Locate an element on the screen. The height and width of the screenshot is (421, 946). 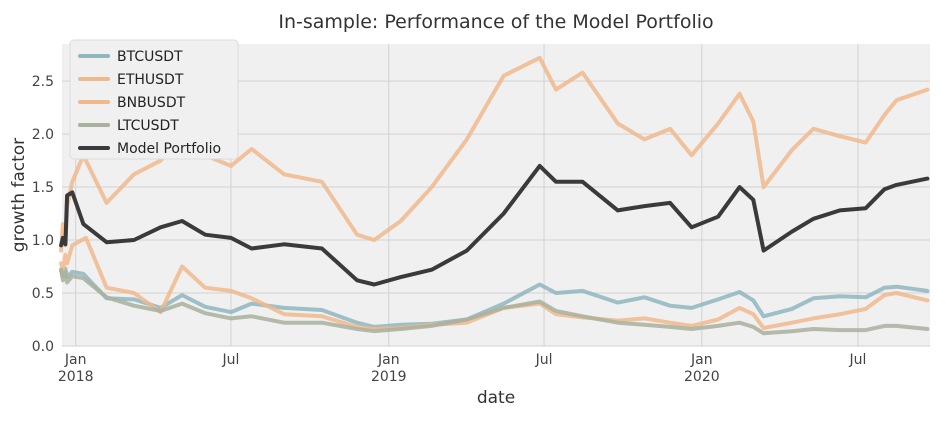
legend-label: LTCUSDT is located at coordinates (148, 126).